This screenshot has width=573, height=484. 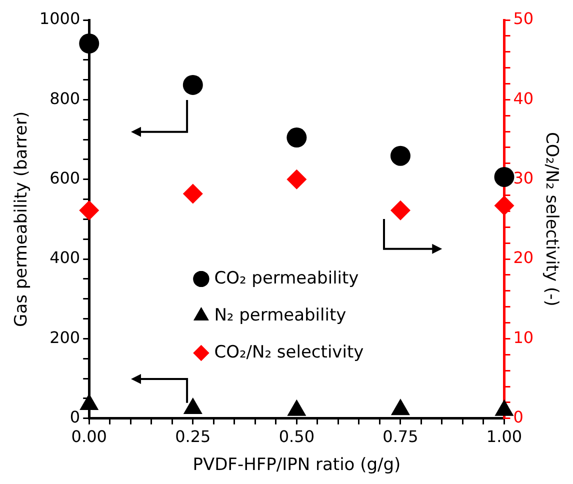 I want to click on y2-tick-label: 0, so click(x=518, y=417).